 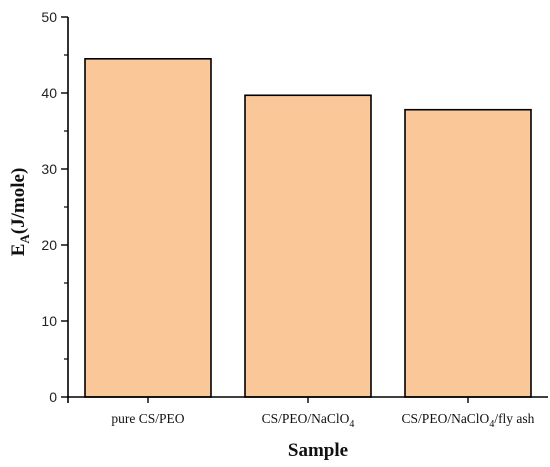 I want to click on x-category-label: pure CS/PEO, so click(x=147, y=418).